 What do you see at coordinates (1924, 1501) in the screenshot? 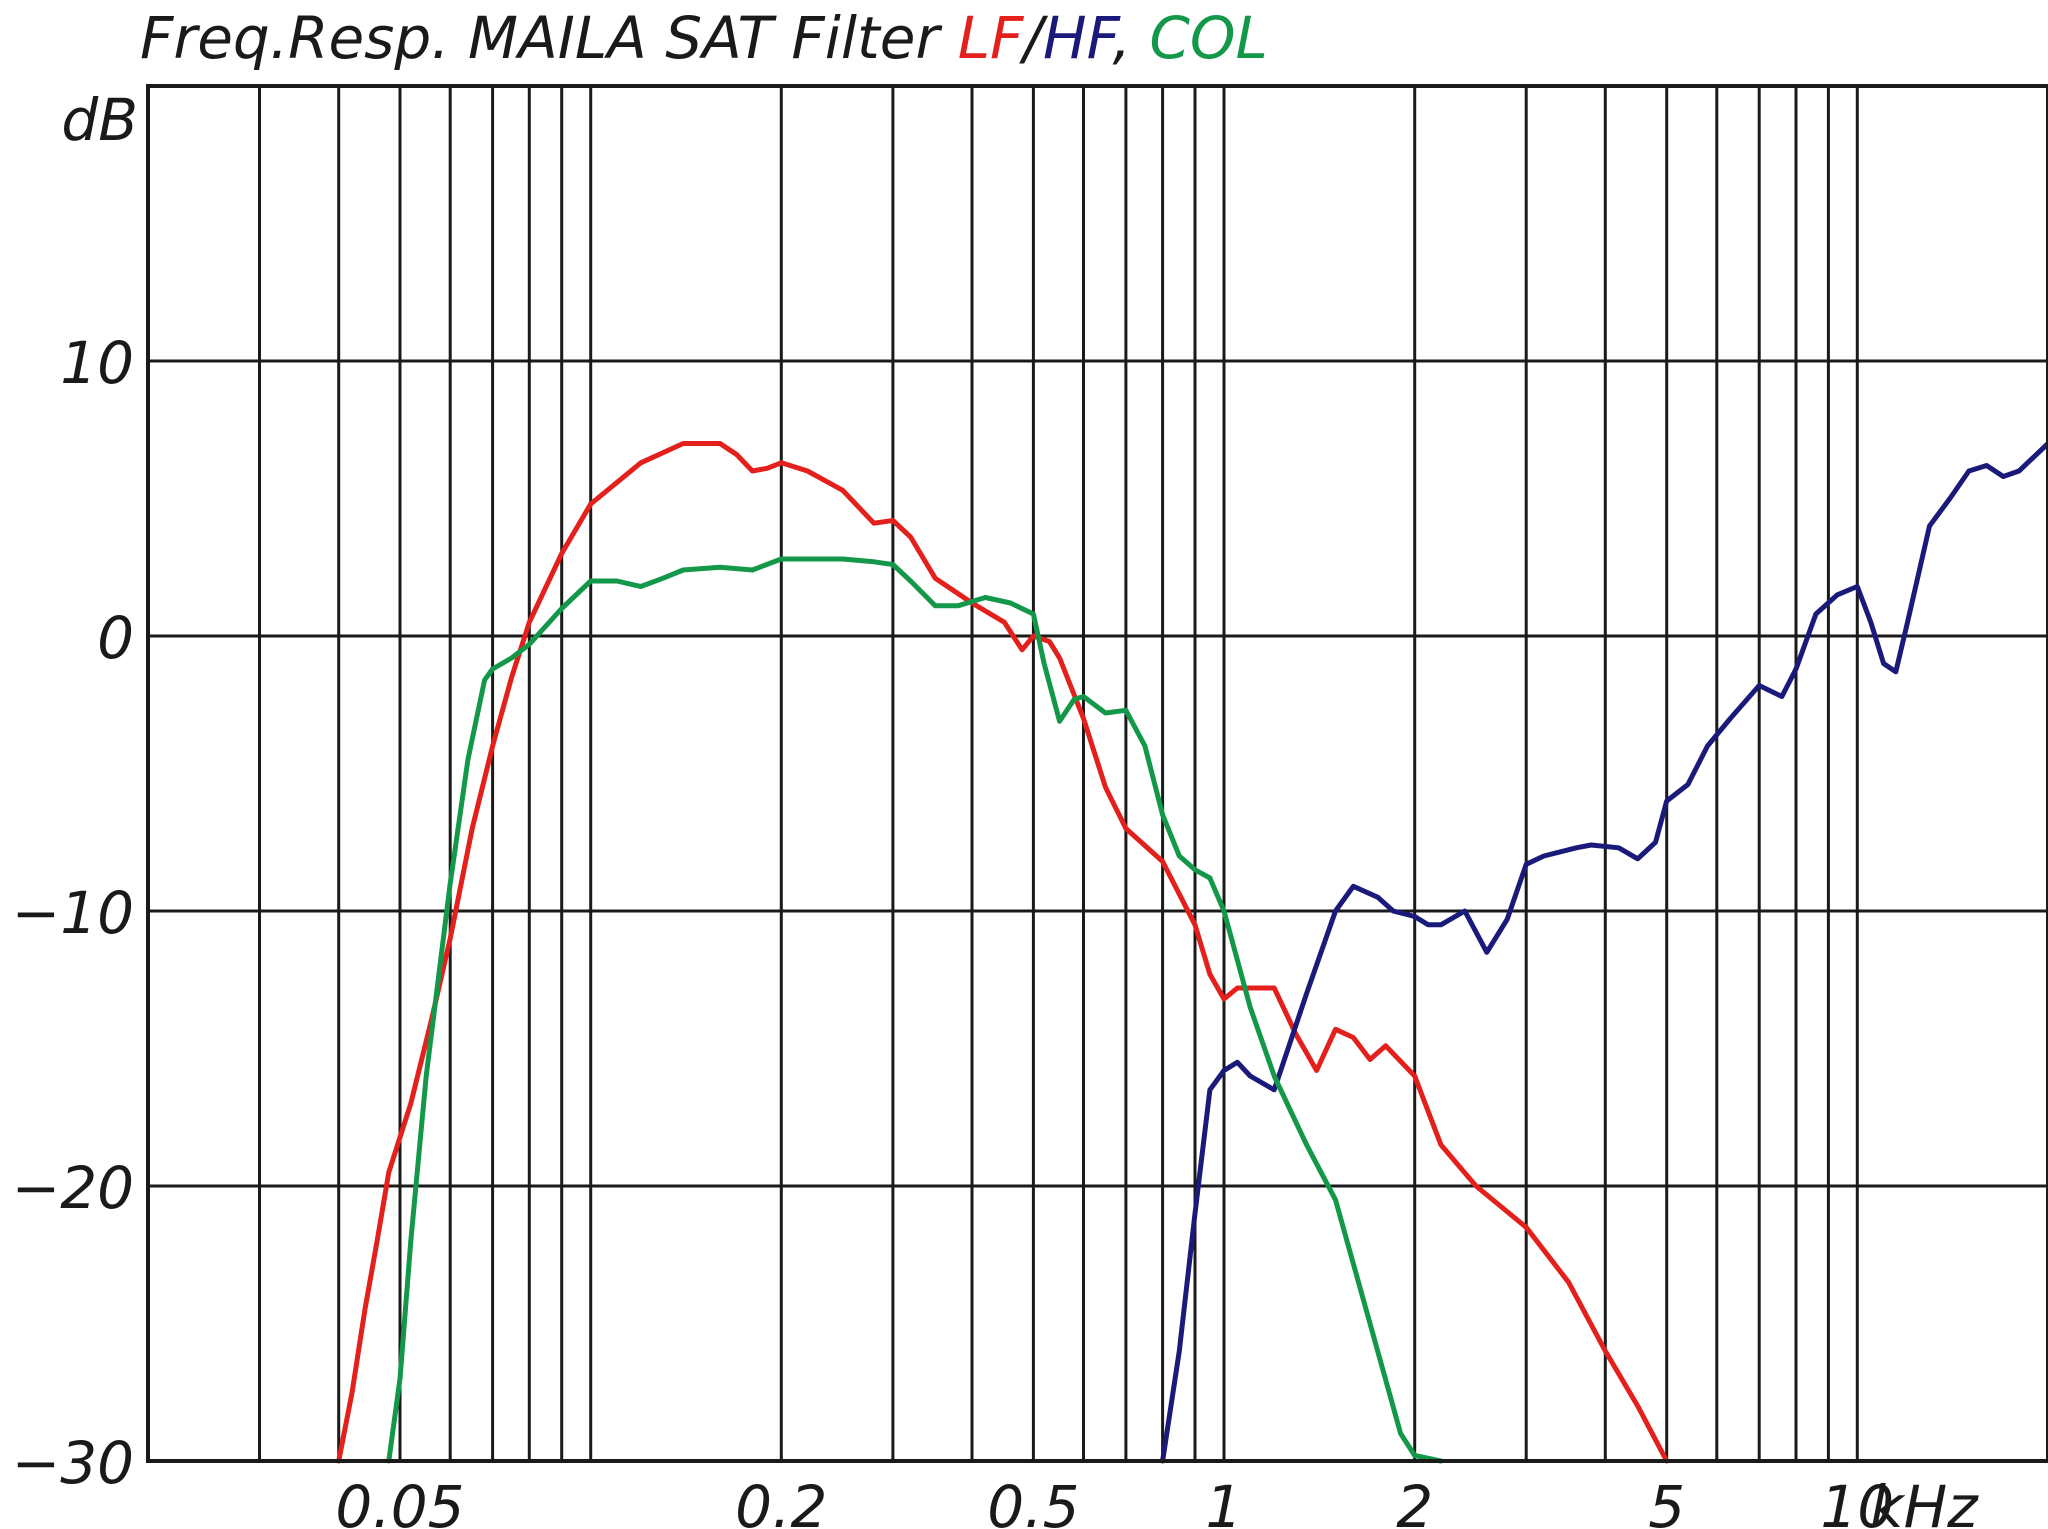
I see `x-axis-unit-label: kHz` at bounding box center [1924, 1501].